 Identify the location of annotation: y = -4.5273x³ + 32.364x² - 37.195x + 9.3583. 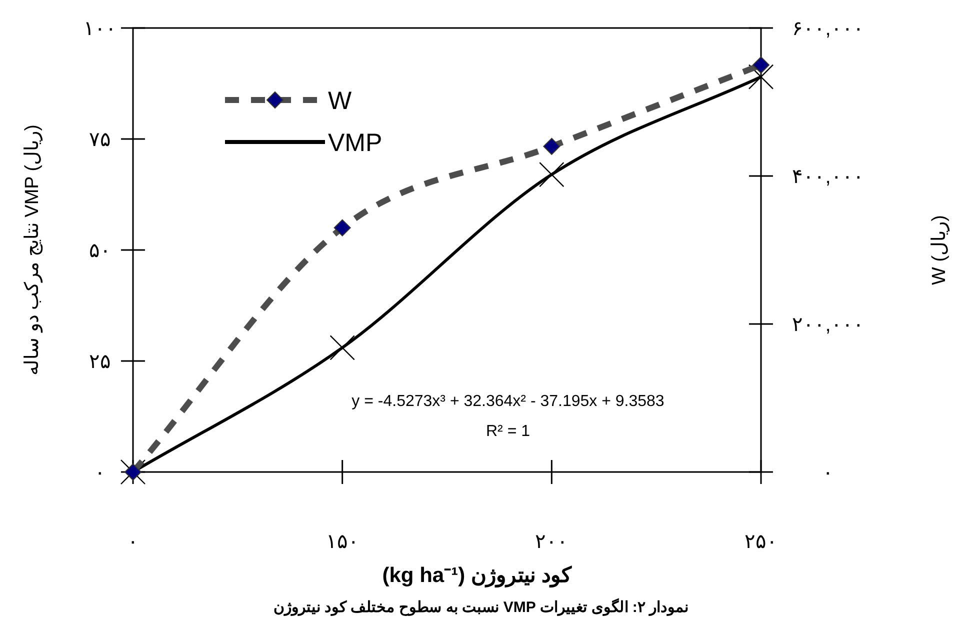
(508, 401).